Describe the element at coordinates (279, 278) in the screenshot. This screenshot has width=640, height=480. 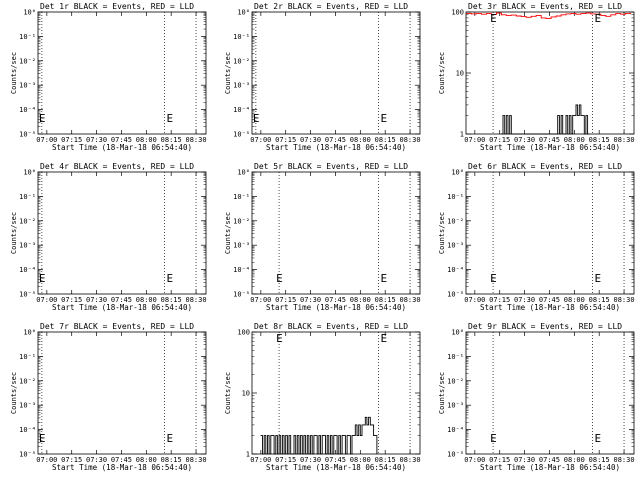
I see `event-marker-start: E` at that location.